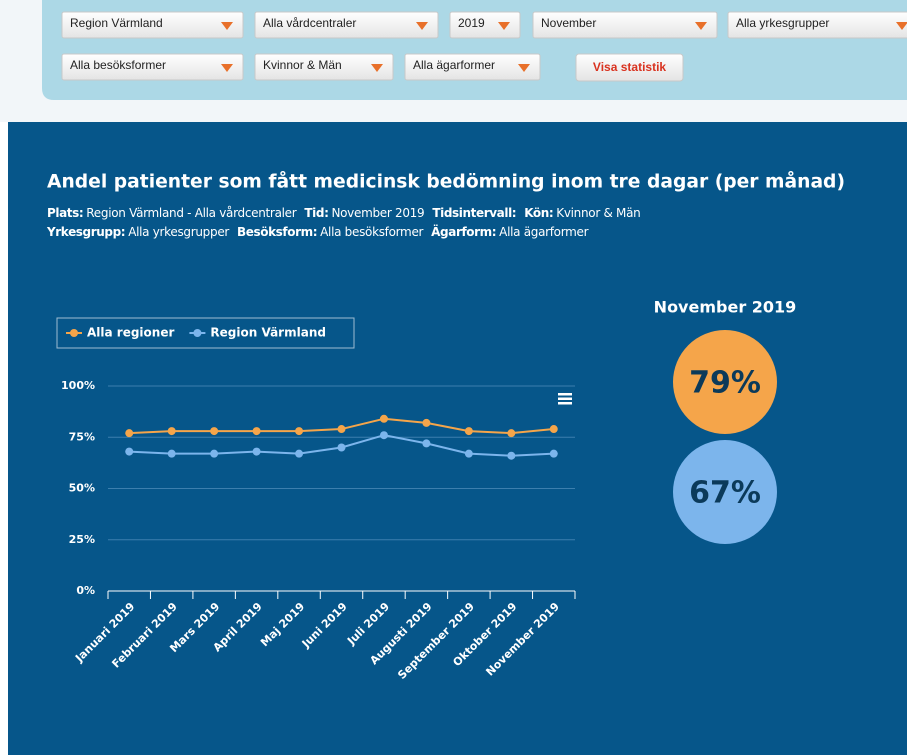 The height and width of the screenshot is (755, 907). I want to click on submit-button: Visa statistik, so click(629, 67).